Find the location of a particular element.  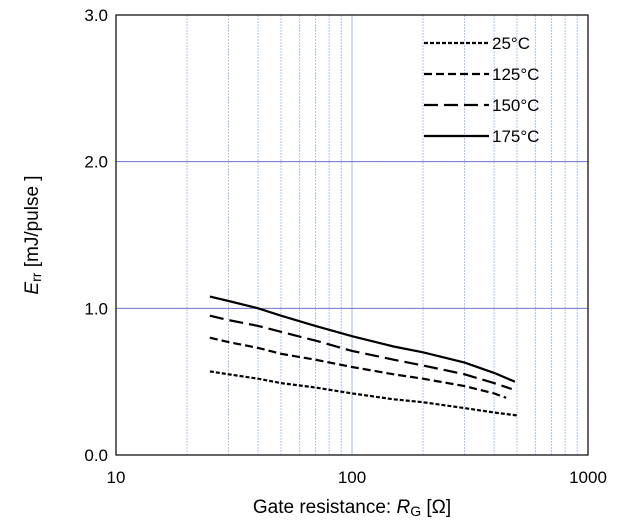

y-tick-label: 0.0 is located at coordinates (96, 455).